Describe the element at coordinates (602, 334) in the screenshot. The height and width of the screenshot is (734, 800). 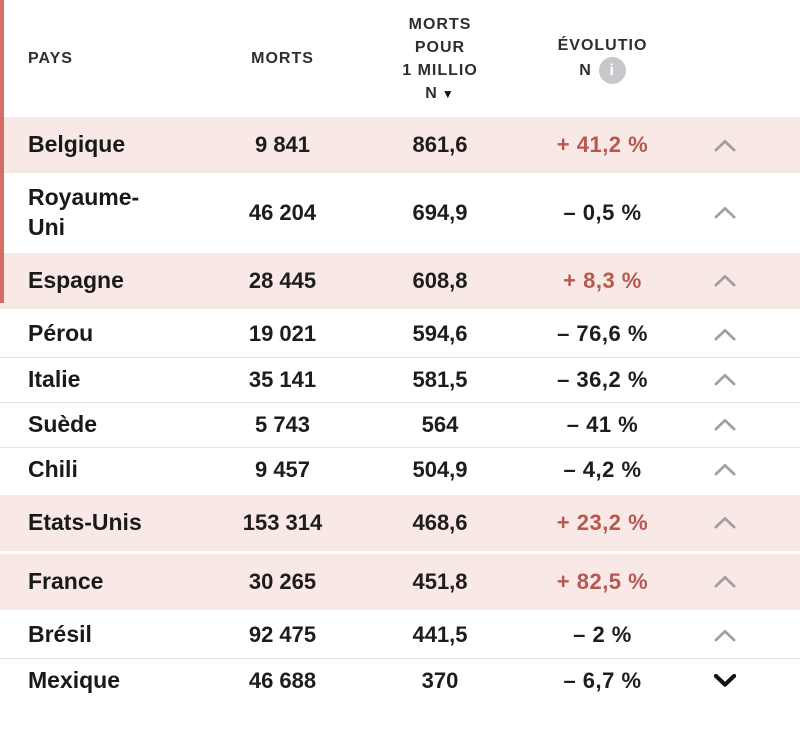
I see `evolution-cell: – 76,6 %` at that location.